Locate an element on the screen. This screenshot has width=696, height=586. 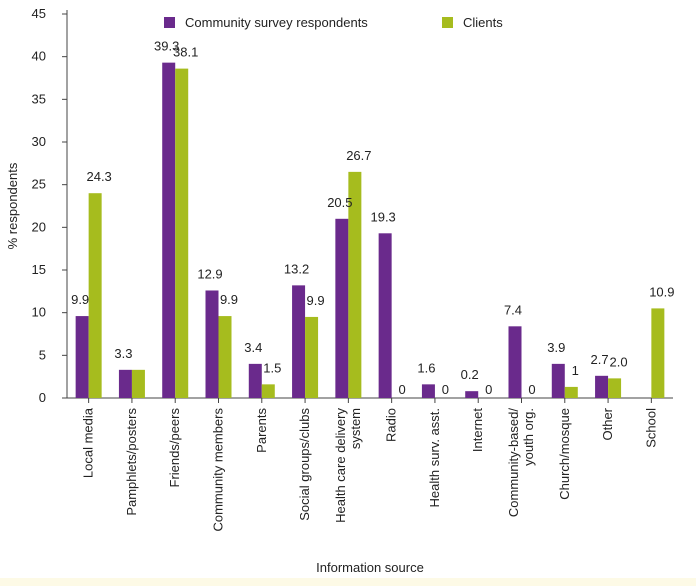
y-tick-label: 10 is located at coordinates (39, 312).